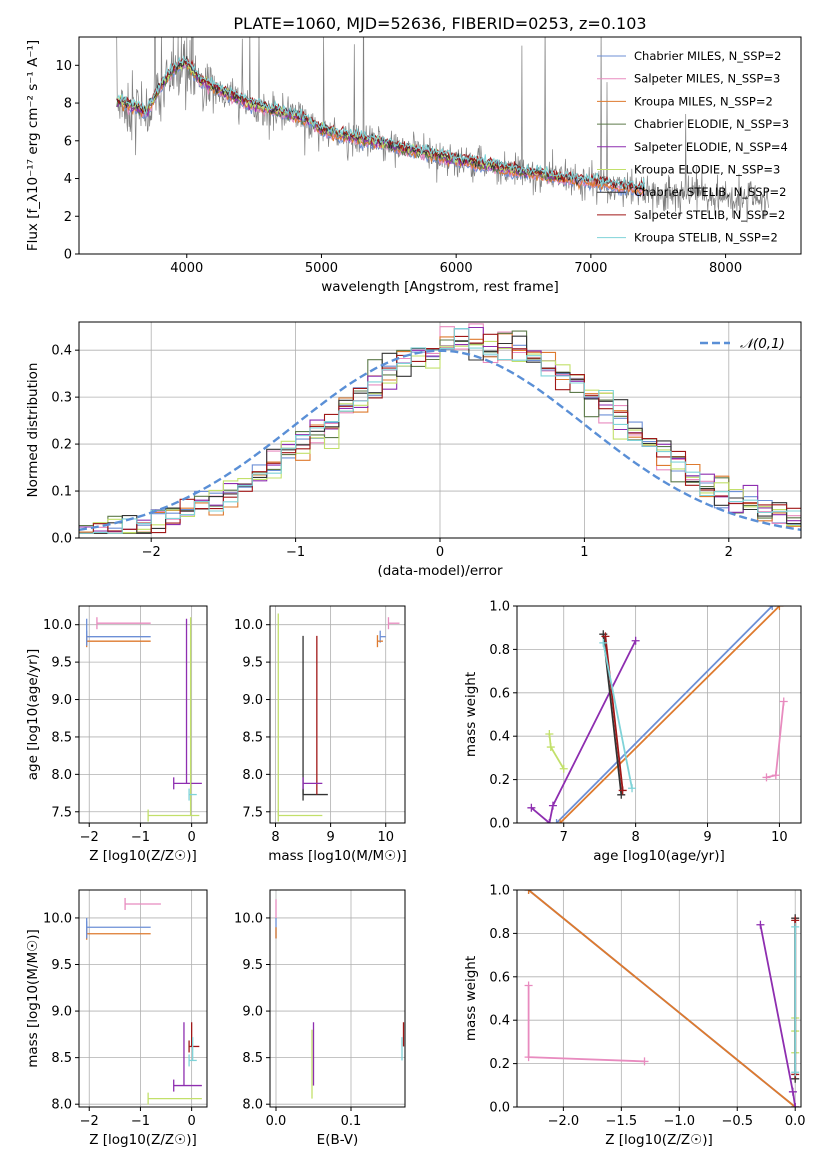  What do you see at coordinates (622, 1121) in the screenshot?
I see `x-tick-label: −1.5` at bounding box center [622, 1121].